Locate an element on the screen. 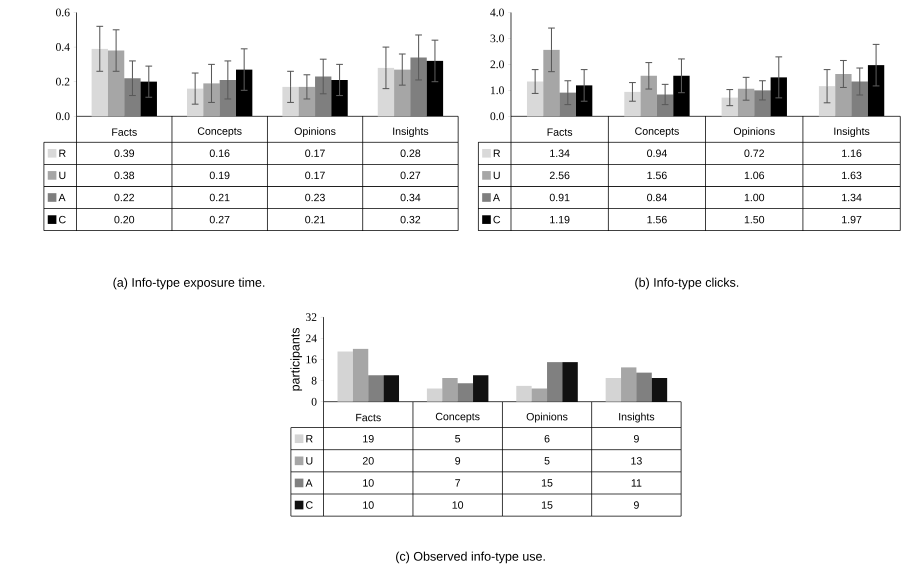 The image size is (906, 580). data-label: 1.00 is located at coordinates (754, 198).